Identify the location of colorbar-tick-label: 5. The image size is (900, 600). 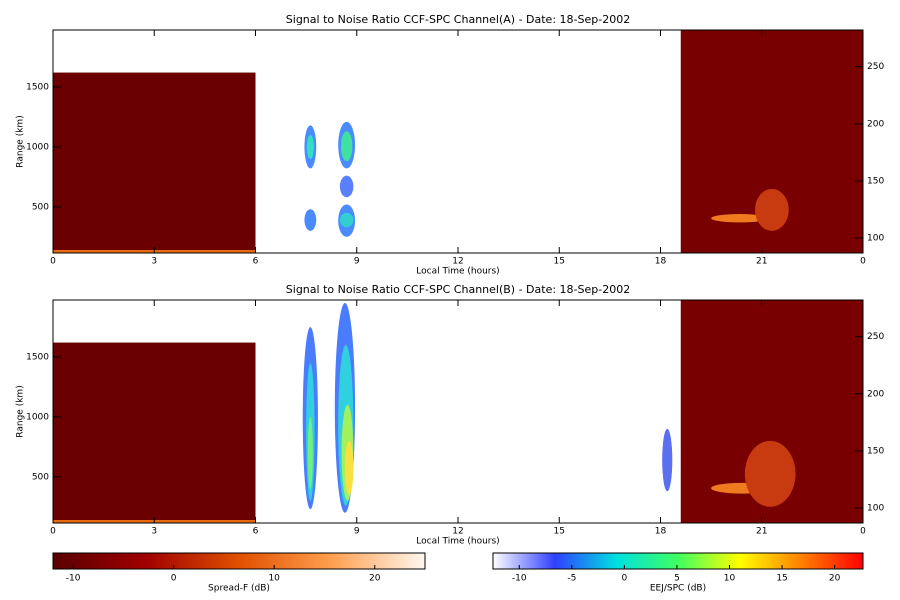
(677, 579).